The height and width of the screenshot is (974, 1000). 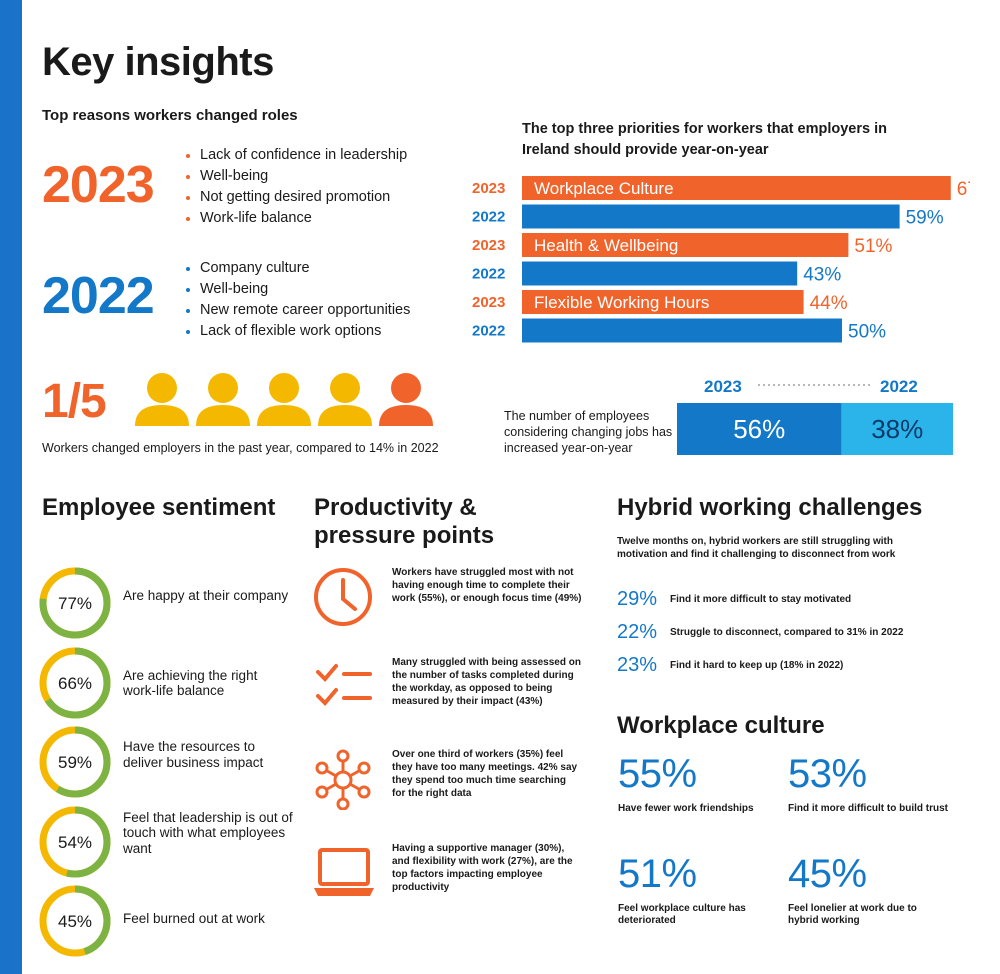 What do you see at coordinates (770, 507) in the screenshot?
I see `hybrid-heading: Hybrid working challenges` at bounding box center [770, 507].